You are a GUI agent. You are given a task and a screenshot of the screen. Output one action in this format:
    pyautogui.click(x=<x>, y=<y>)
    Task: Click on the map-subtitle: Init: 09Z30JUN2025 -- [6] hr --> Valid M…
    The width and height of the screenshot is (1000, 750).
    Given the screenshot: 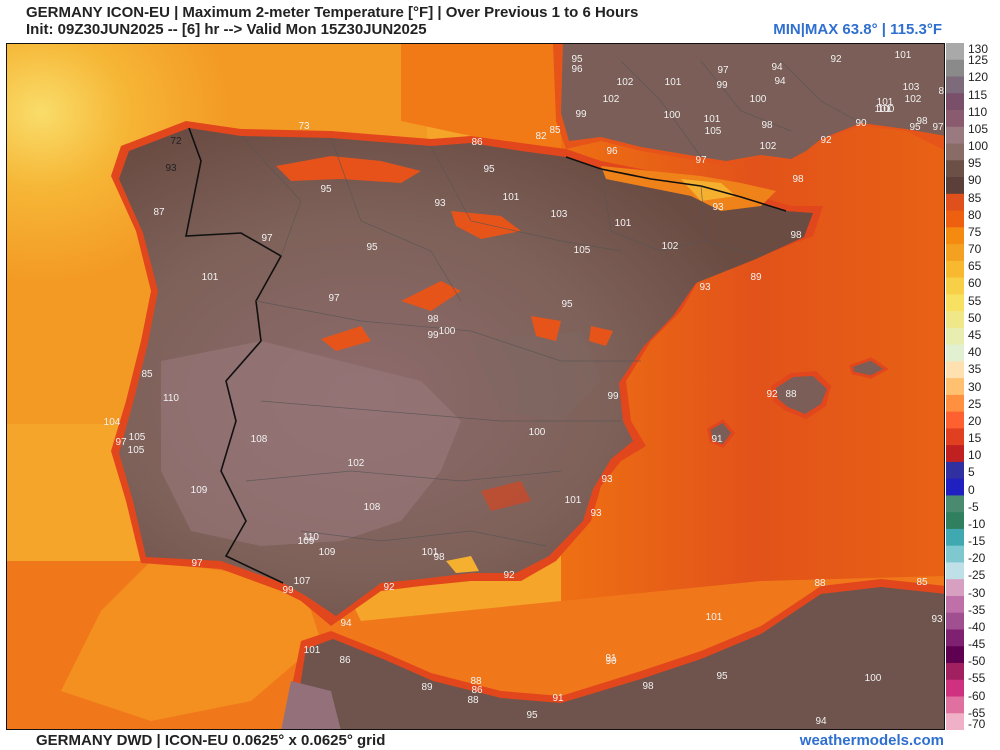 What is the action you would take?
    pyautogui.click(x=226, y=29)
    